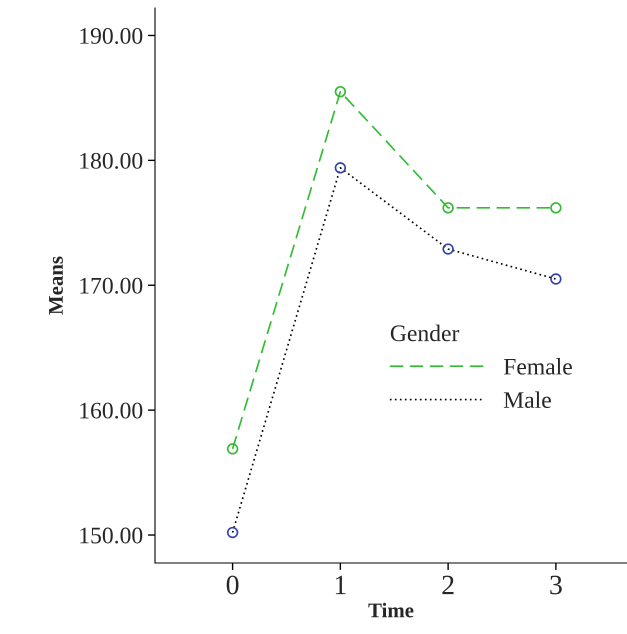  Describe the element at coordinates (111, 36) in the screenshot. I see `y-tick-label: 190.00` at that location.